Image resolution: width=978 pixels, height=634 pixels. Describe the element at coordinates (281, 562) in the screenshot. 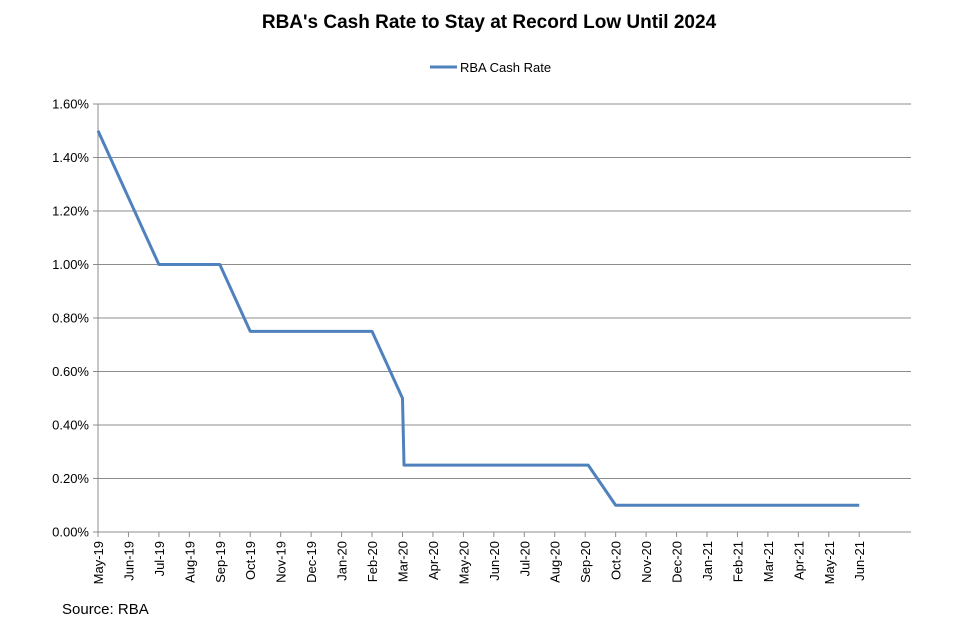

I see `x-tick-label: Nov-19` at that location.